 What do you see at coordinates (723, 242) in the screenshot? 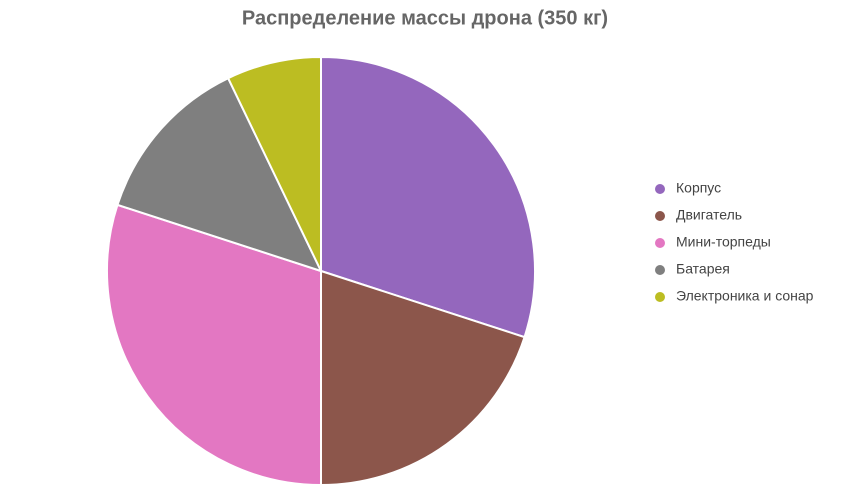
I see `legend-label: Мини-торпеды` at bounding box center [723, 242].